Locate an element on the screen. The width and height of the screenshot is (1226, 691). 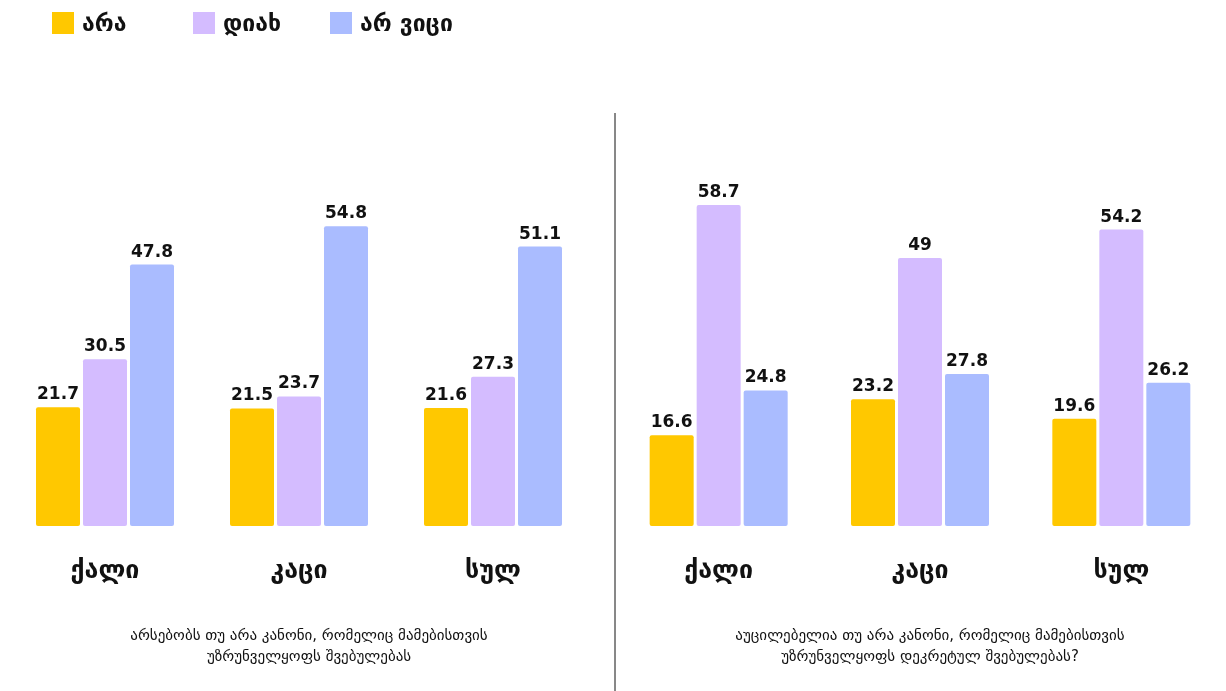
legend-label: არ ვიცი is located at coordinates (406, 23).